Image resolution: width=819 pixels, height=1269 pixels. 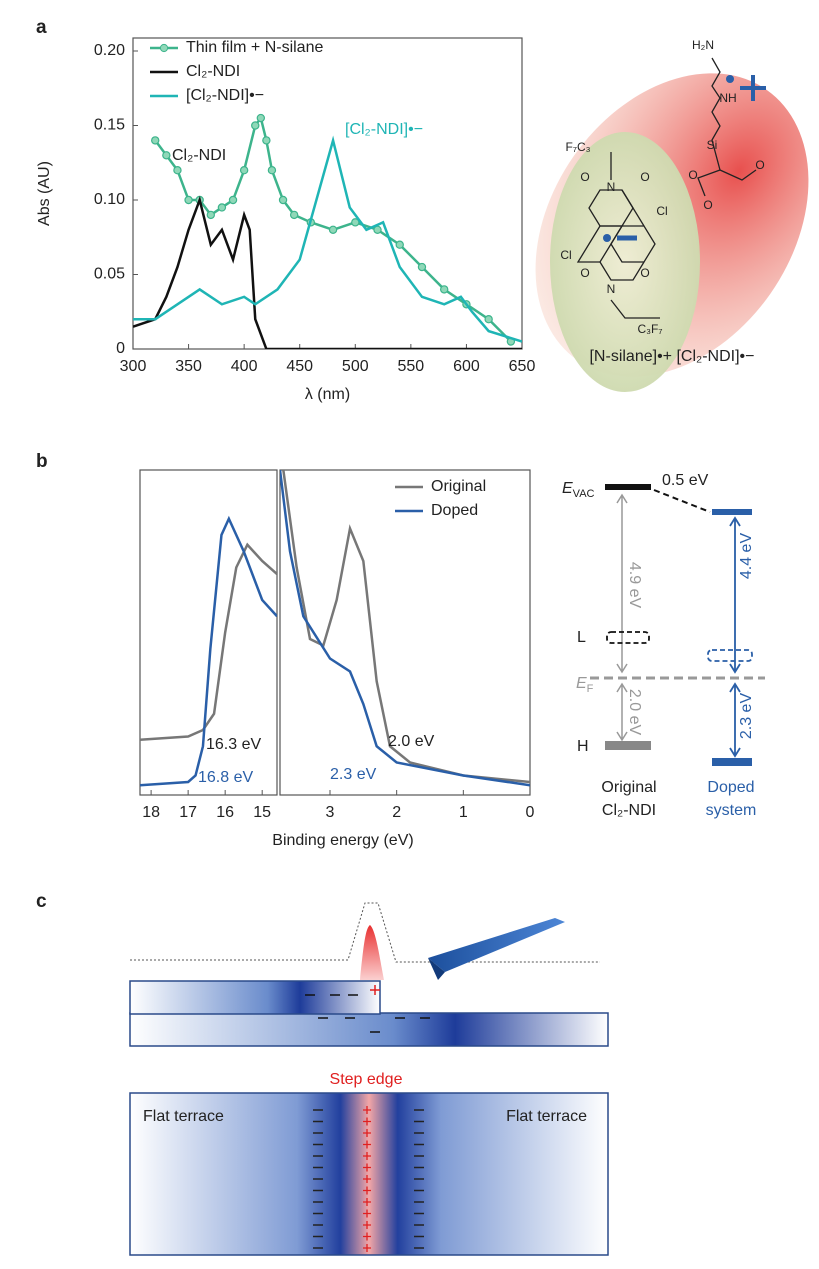 I want to click on charges, so click(x=368, y=1179).